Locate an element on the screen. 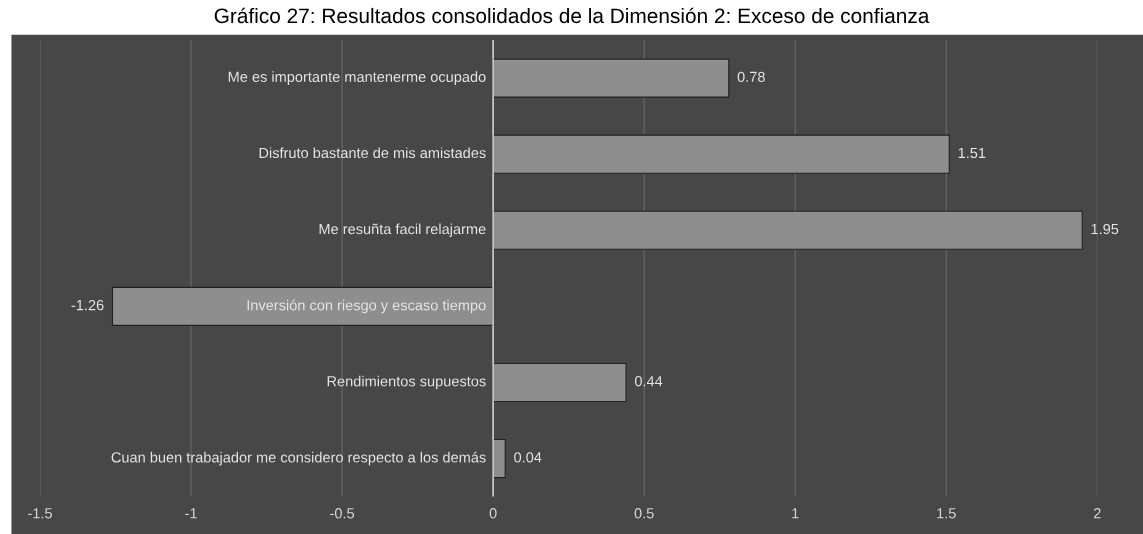  x-tick-label: -0.5 is located at coordinates (342, 513).